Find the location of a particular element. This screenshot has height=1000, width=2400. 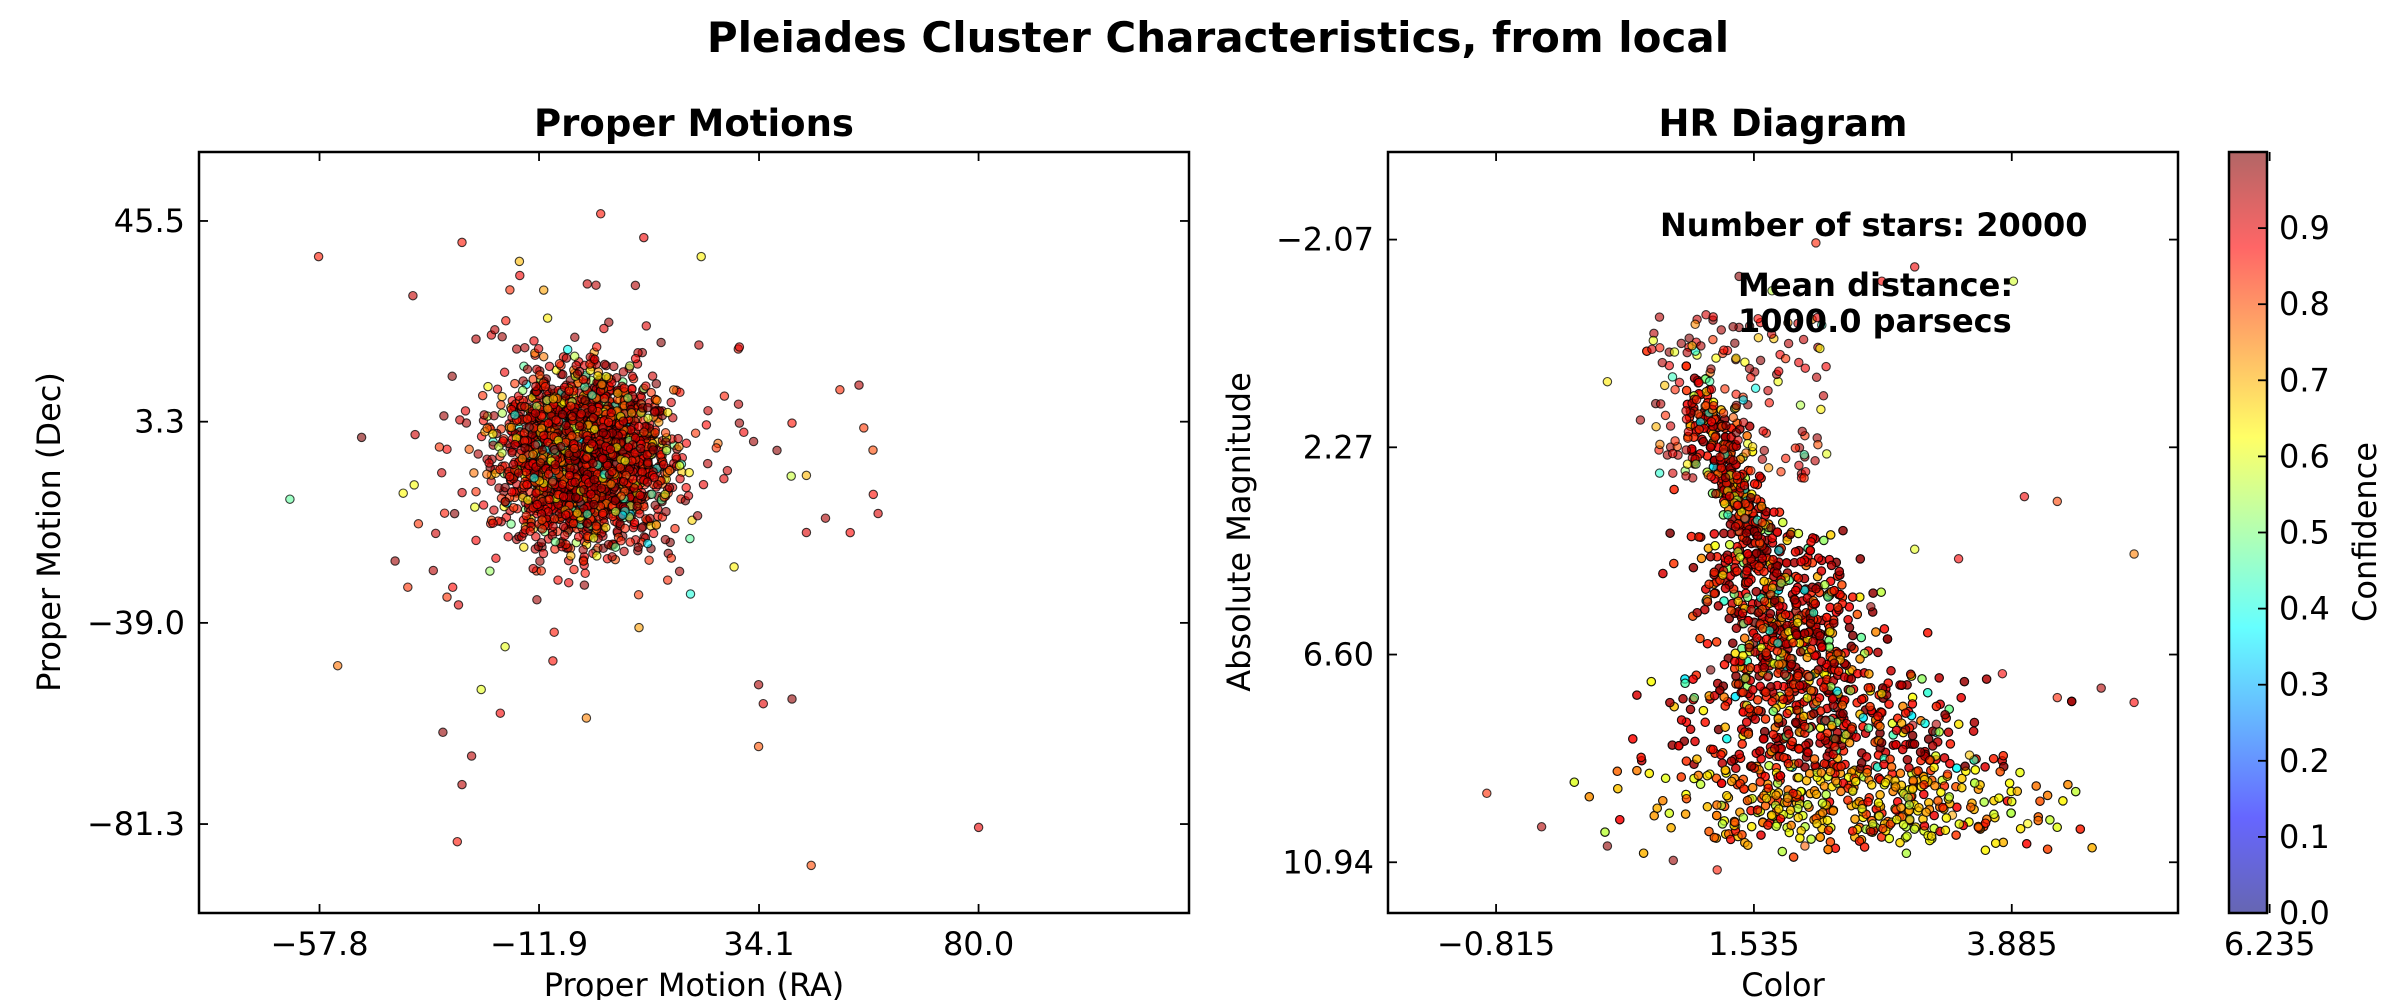

proper-motions-ytick-label: −39.0 is located at coordinates (136, 623).